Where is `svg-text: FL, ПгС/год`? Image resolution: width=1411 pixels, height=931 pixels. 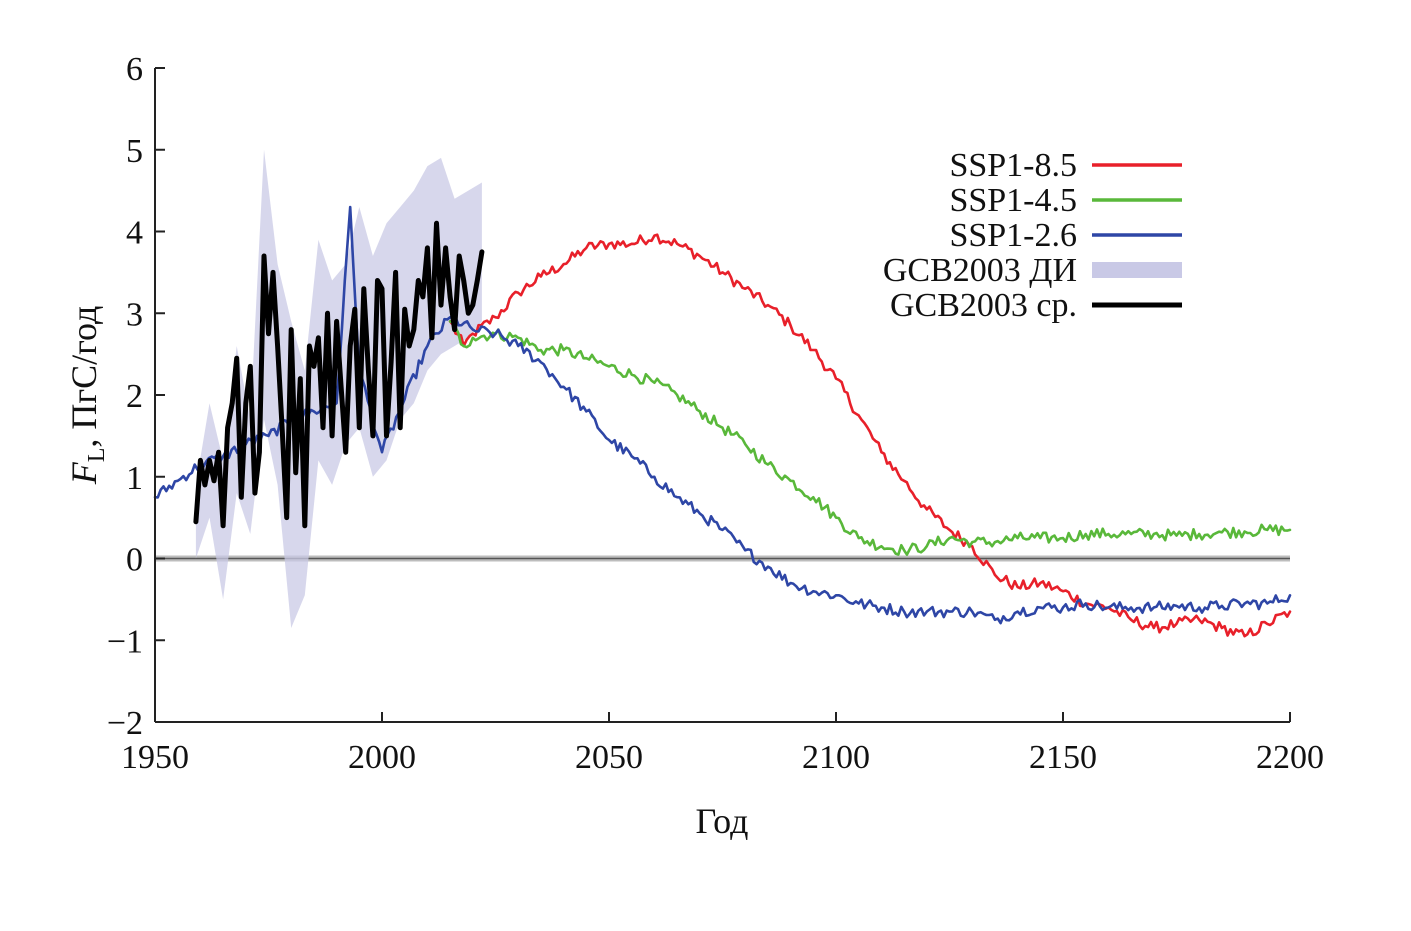
svg-text: FL, ПгС/год is located at coordinates (87, 396).